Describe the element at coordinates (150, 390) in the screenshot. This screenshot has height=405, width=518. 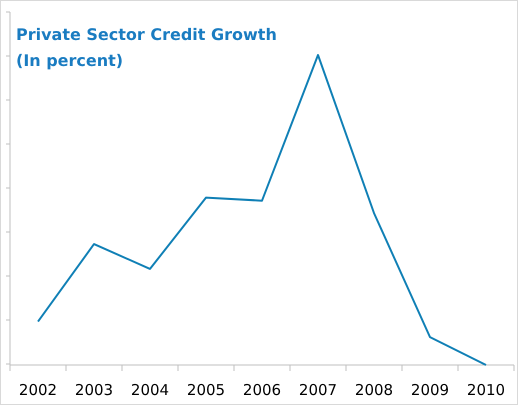
I see `x-tick-label: 2004` at that location.